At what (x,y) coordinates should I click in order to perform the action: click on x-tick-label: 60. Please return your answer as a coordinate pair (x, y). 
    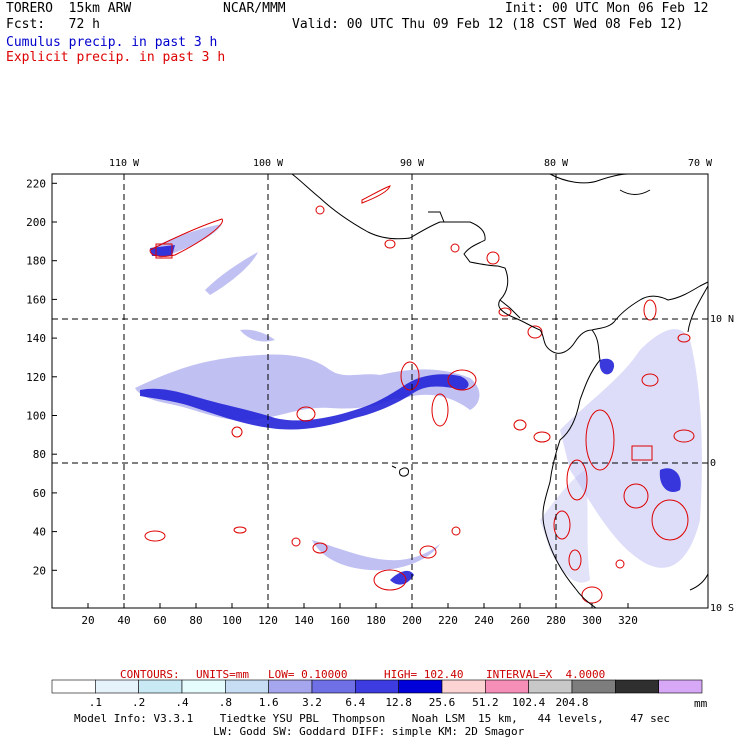
    Looking at the image, I should click on (159, 620).